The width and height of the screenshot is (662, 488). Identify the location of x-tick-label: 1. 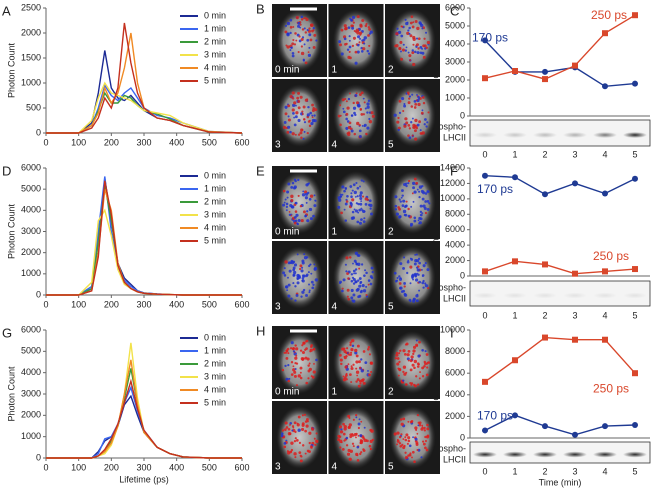
(514, 315).